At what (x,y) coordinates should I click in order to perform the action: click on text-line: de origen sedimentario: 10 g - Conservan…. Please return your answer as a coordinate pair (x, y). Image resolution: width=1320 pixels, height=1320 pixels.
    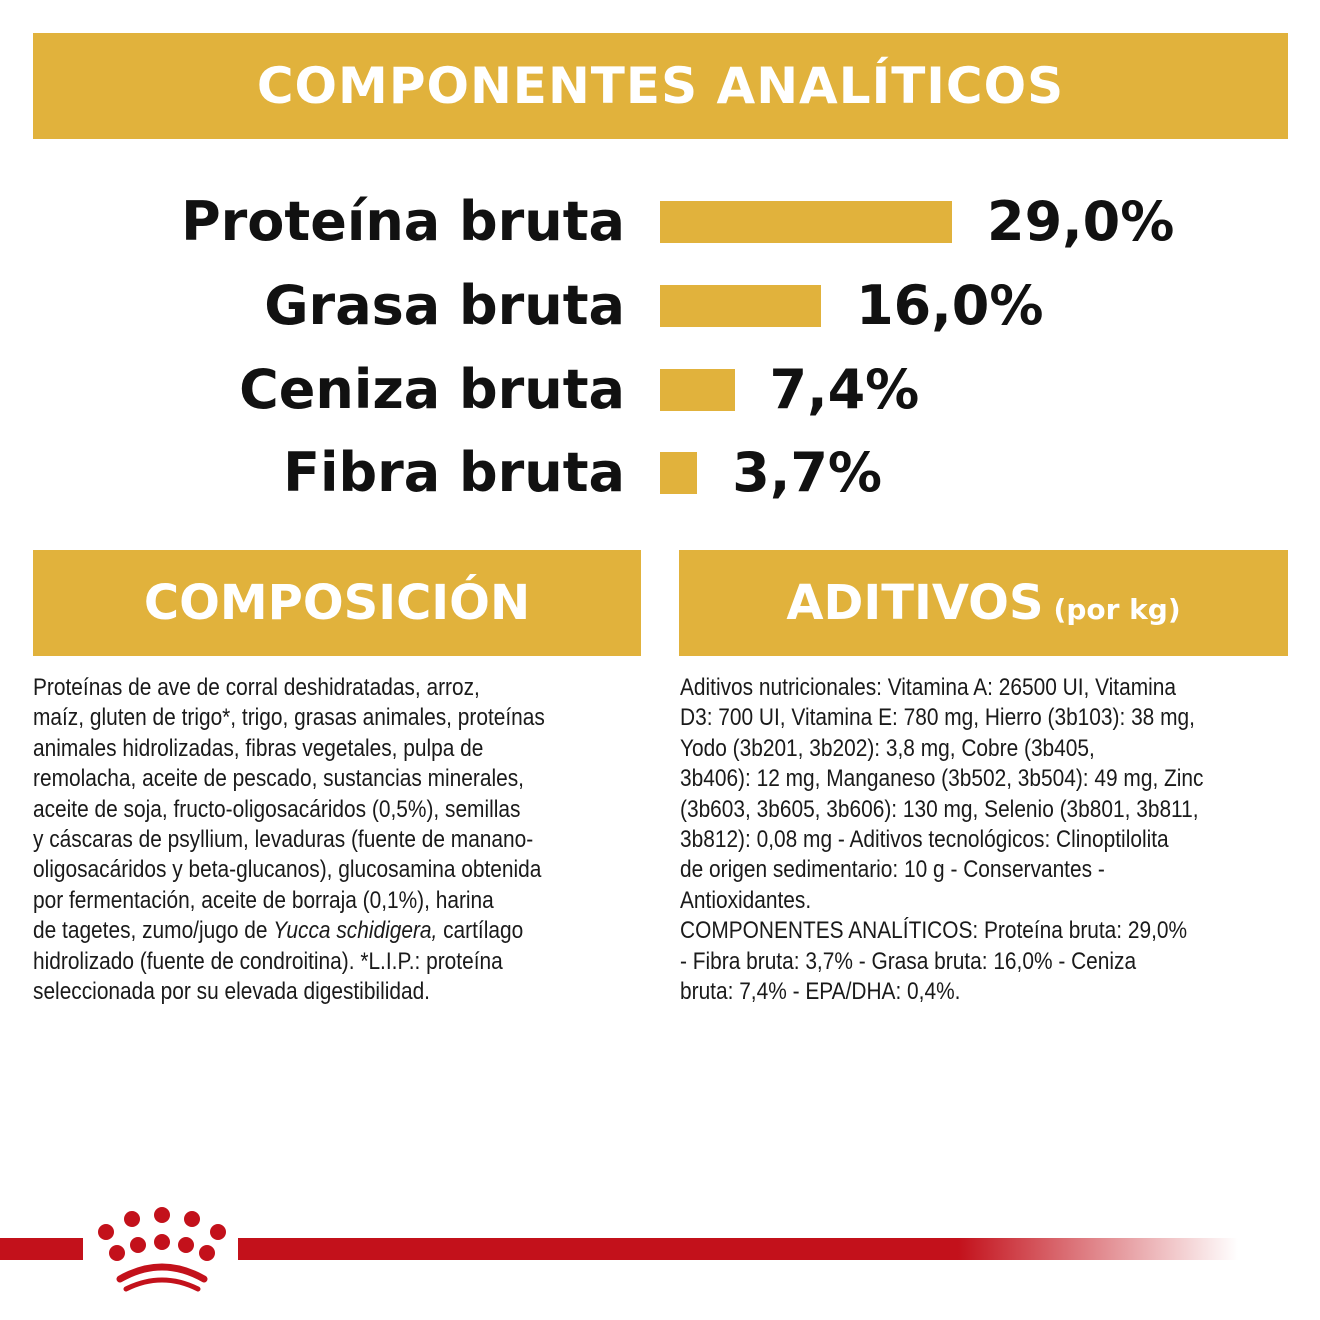
    Looking at the image, I should click on (892, 870).